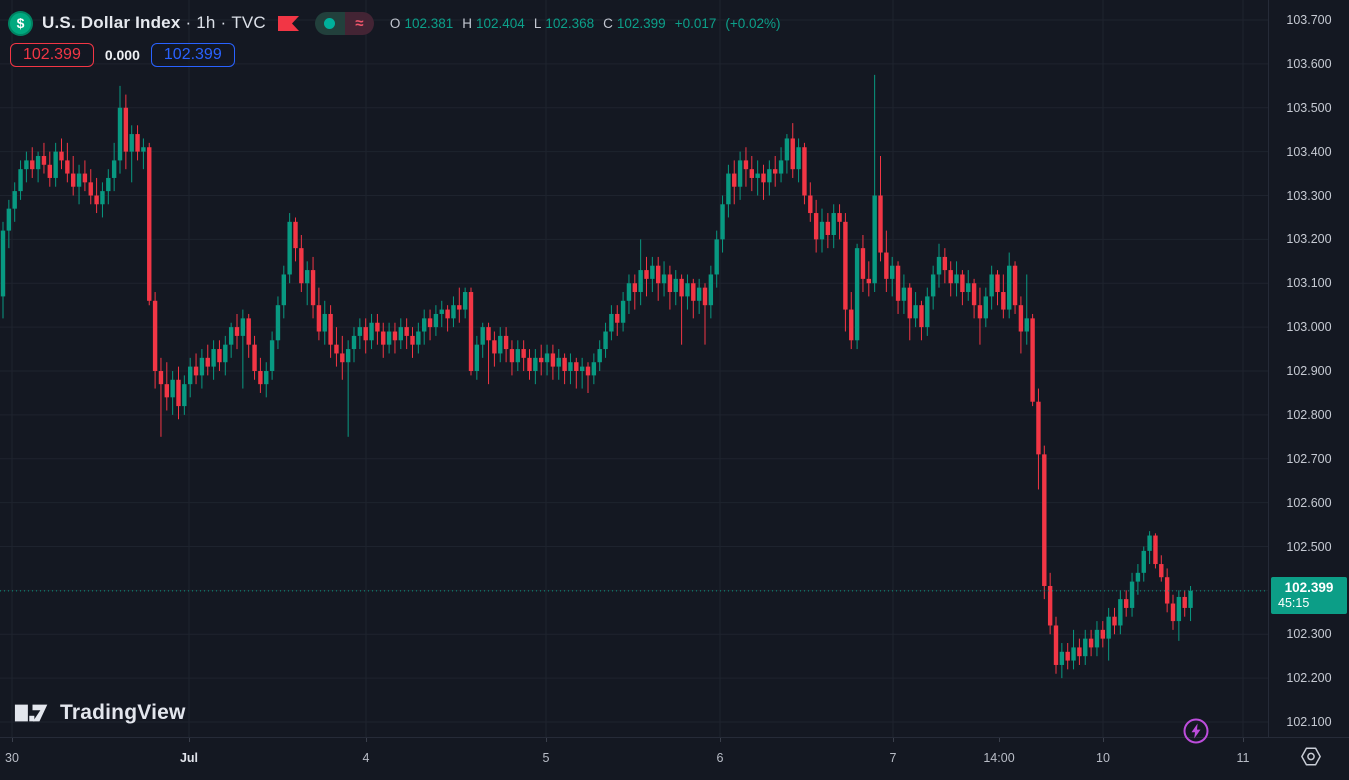 The height and width of the screenshot is (780, 1349). I want to click on realtime-status-segment, so click(329, 23).